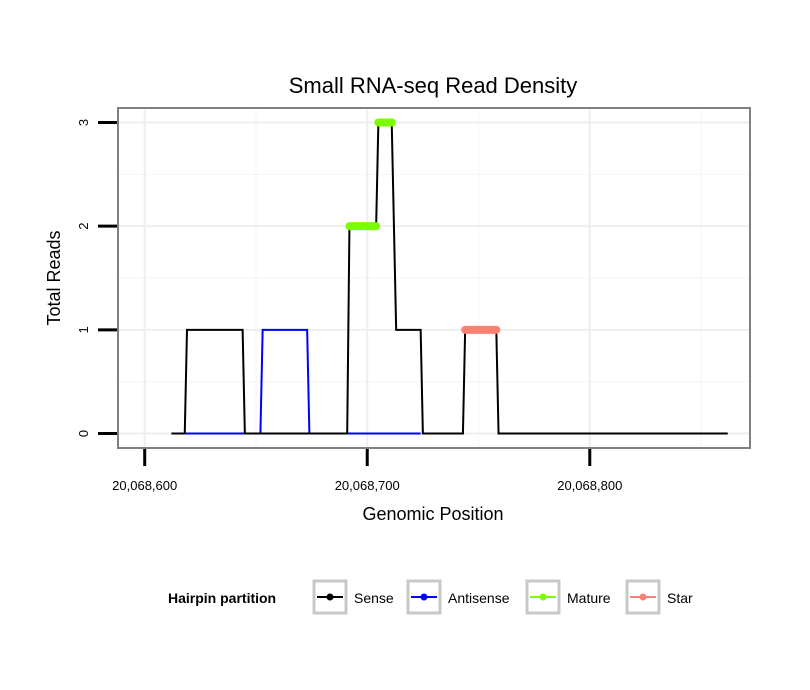  Describe the element at coordinates (353, 597) in the screenshot. I see `legend-item-sense: Sense` at that location.